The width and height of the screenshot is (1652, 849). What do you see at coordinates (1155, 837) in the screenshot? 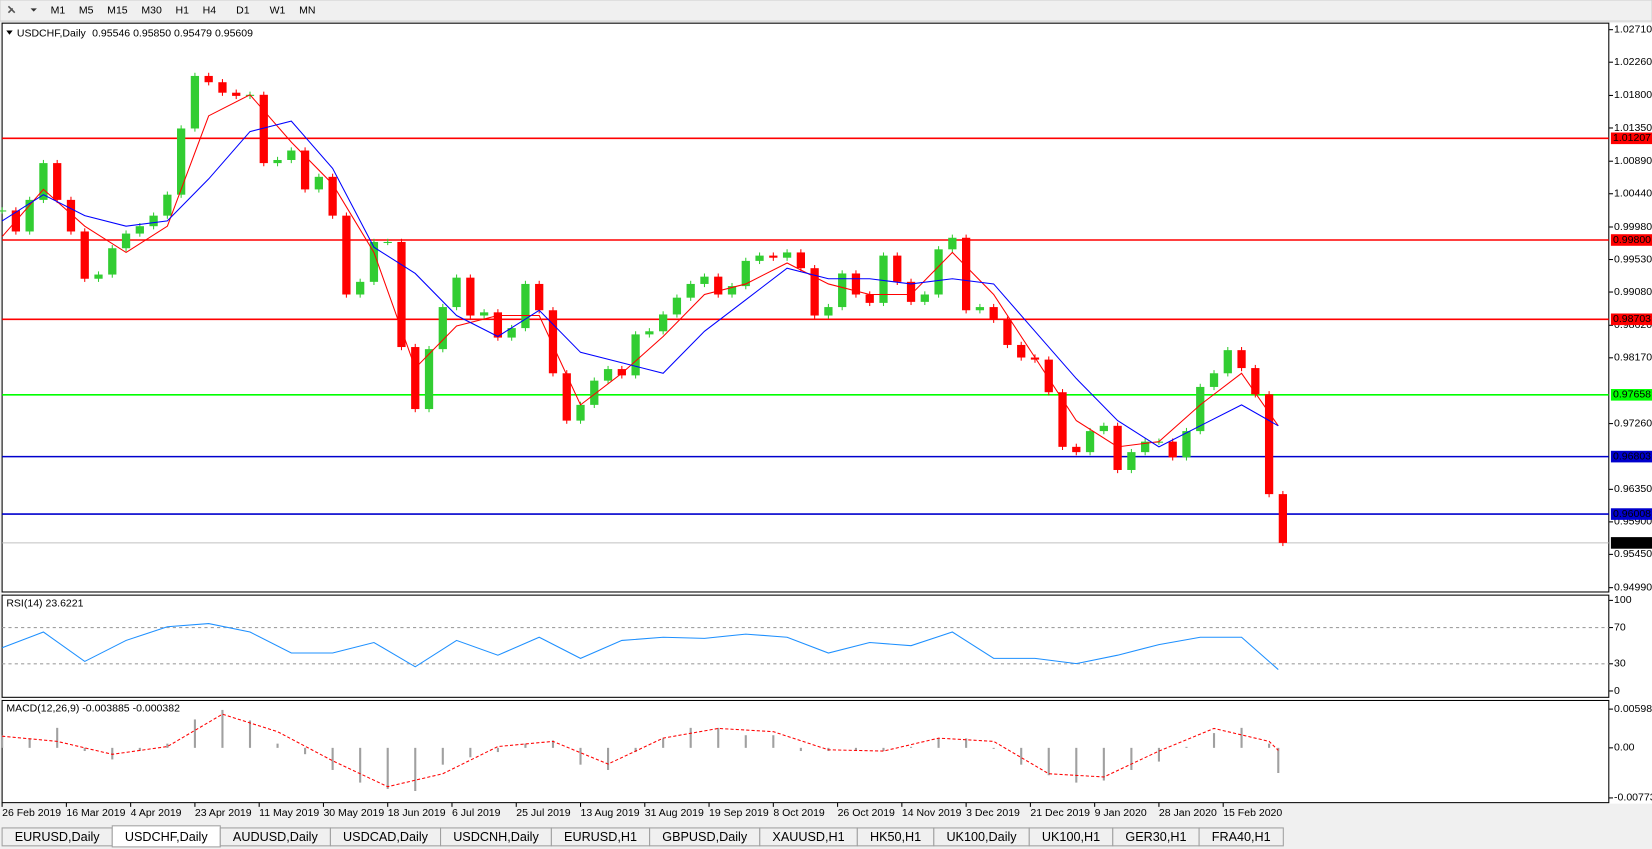
I see `tab-label: GER30,H1` at bounding box center [1155, 837].